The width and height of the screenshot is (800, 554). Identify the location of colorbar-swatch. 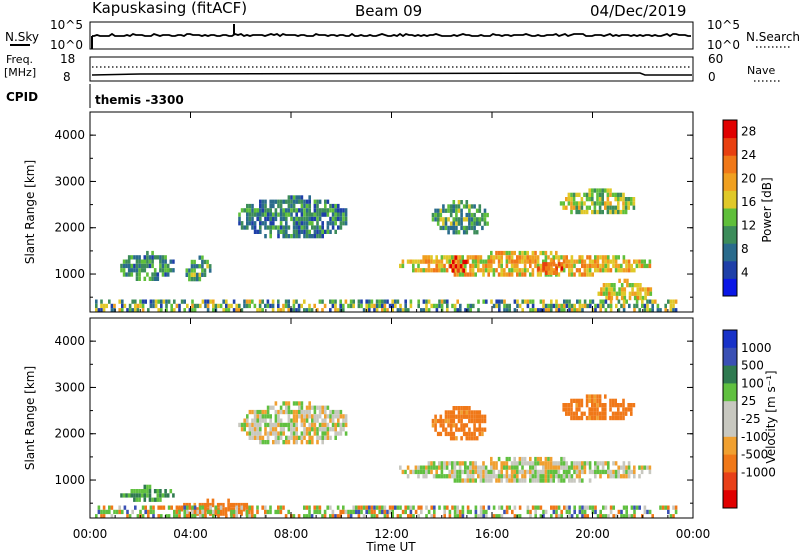
(730, 164).